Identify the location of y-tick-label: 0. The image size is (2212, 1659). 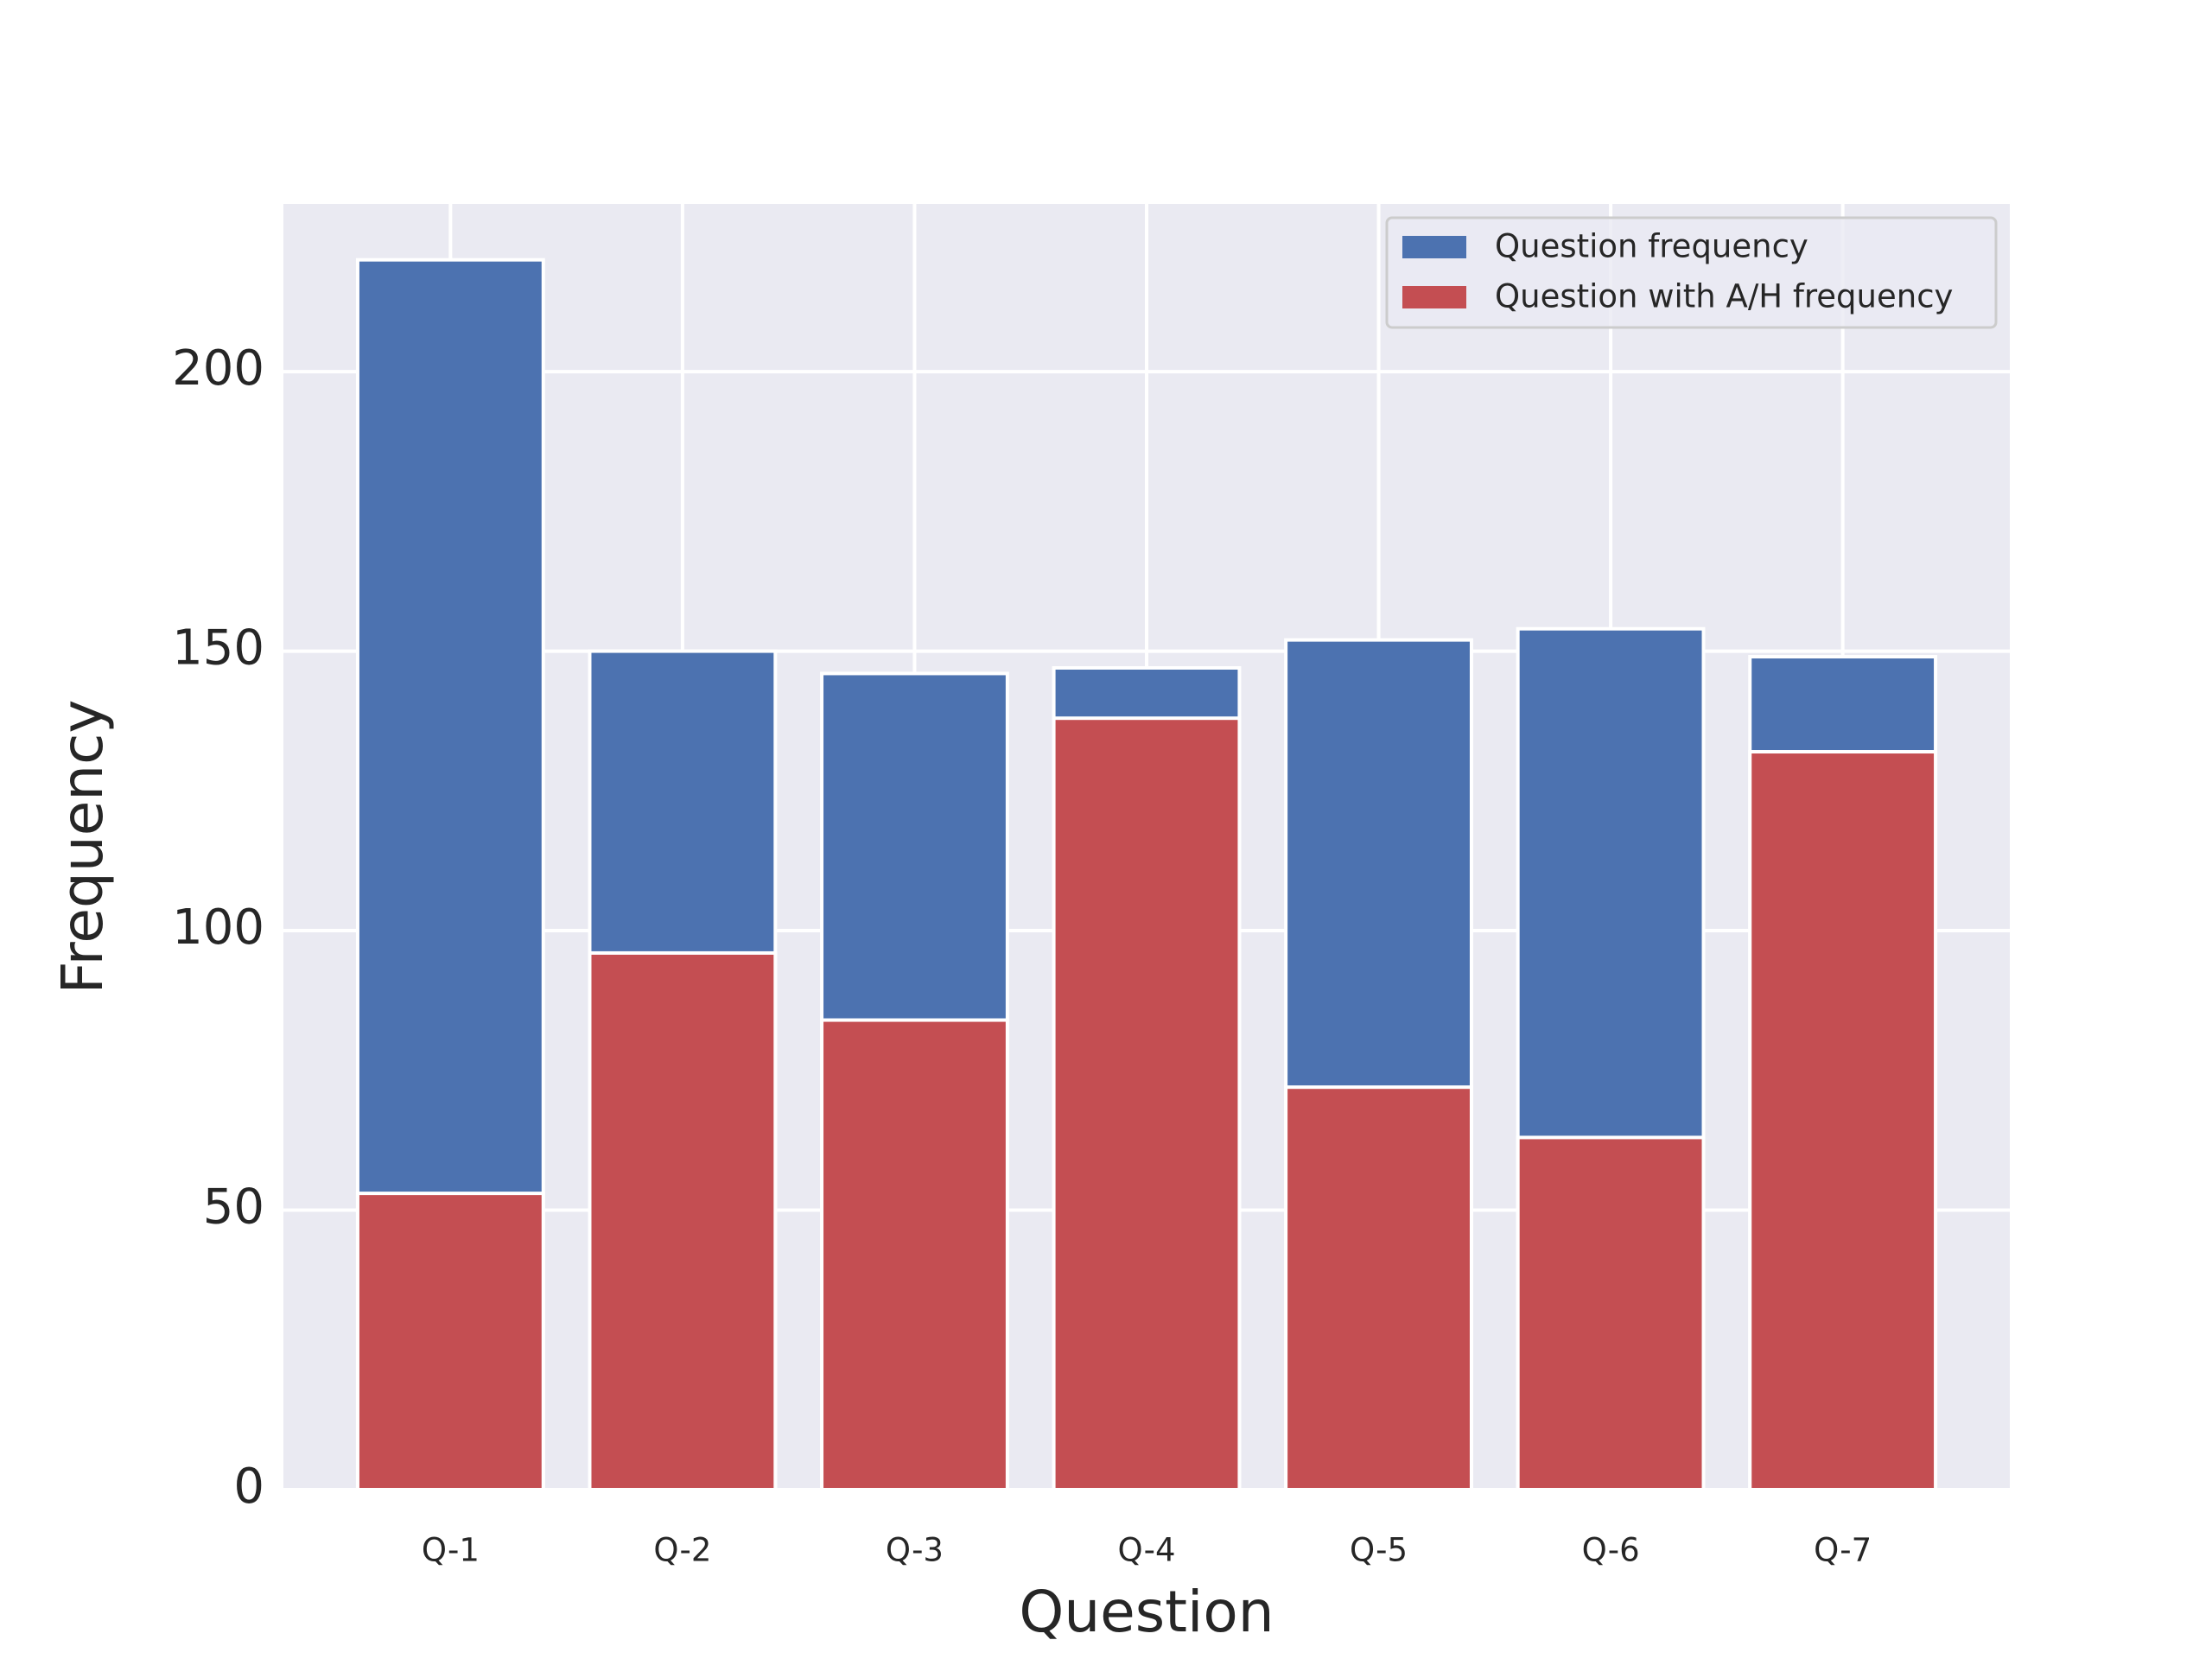
(248, 1487).